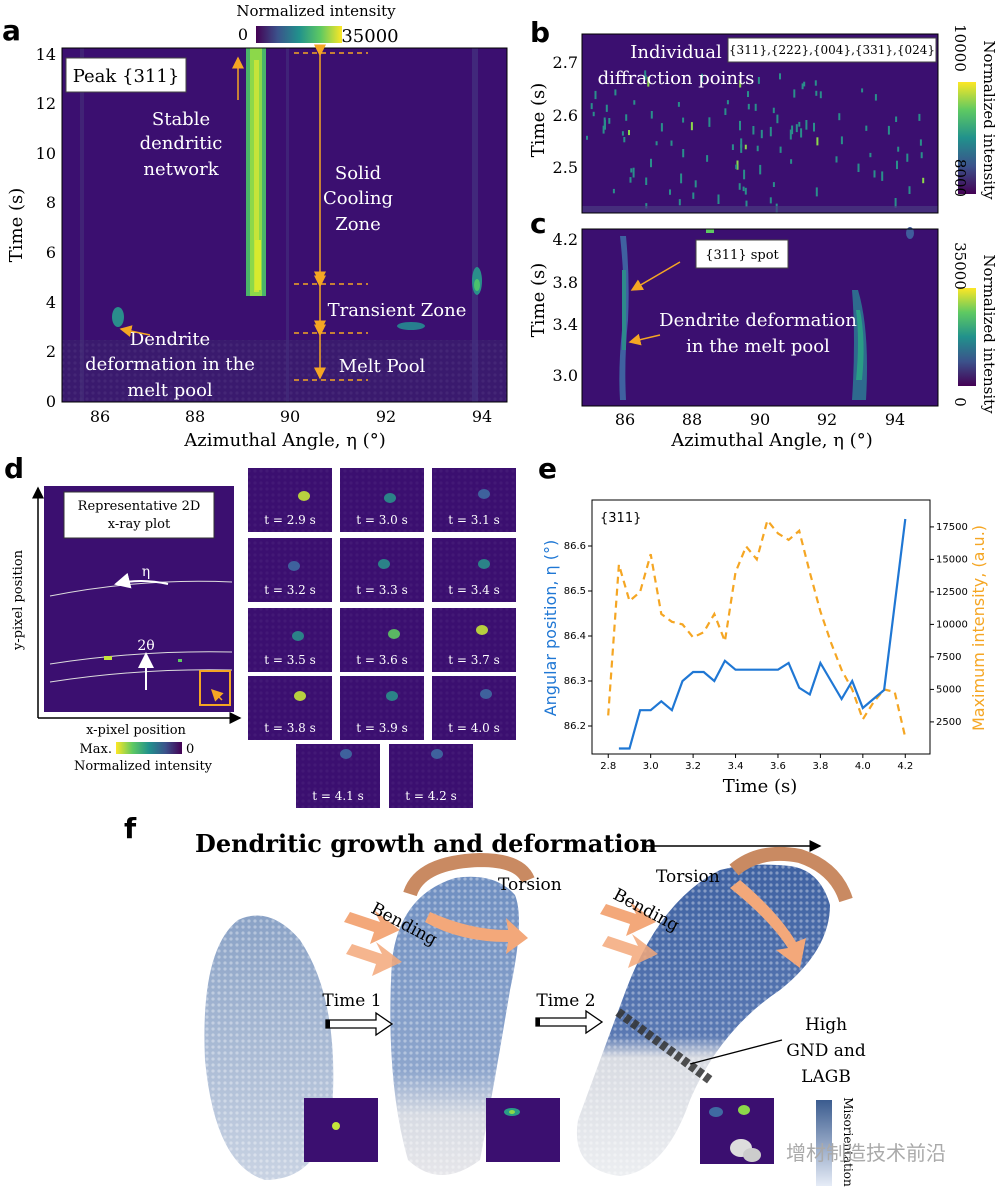 This screenshot has height=1196, width=1000. What do you see at coordinates (382, 590) in the screenshot?
I see `frame-time-label: t = 3.3 s` at bounding box center [382, 590].